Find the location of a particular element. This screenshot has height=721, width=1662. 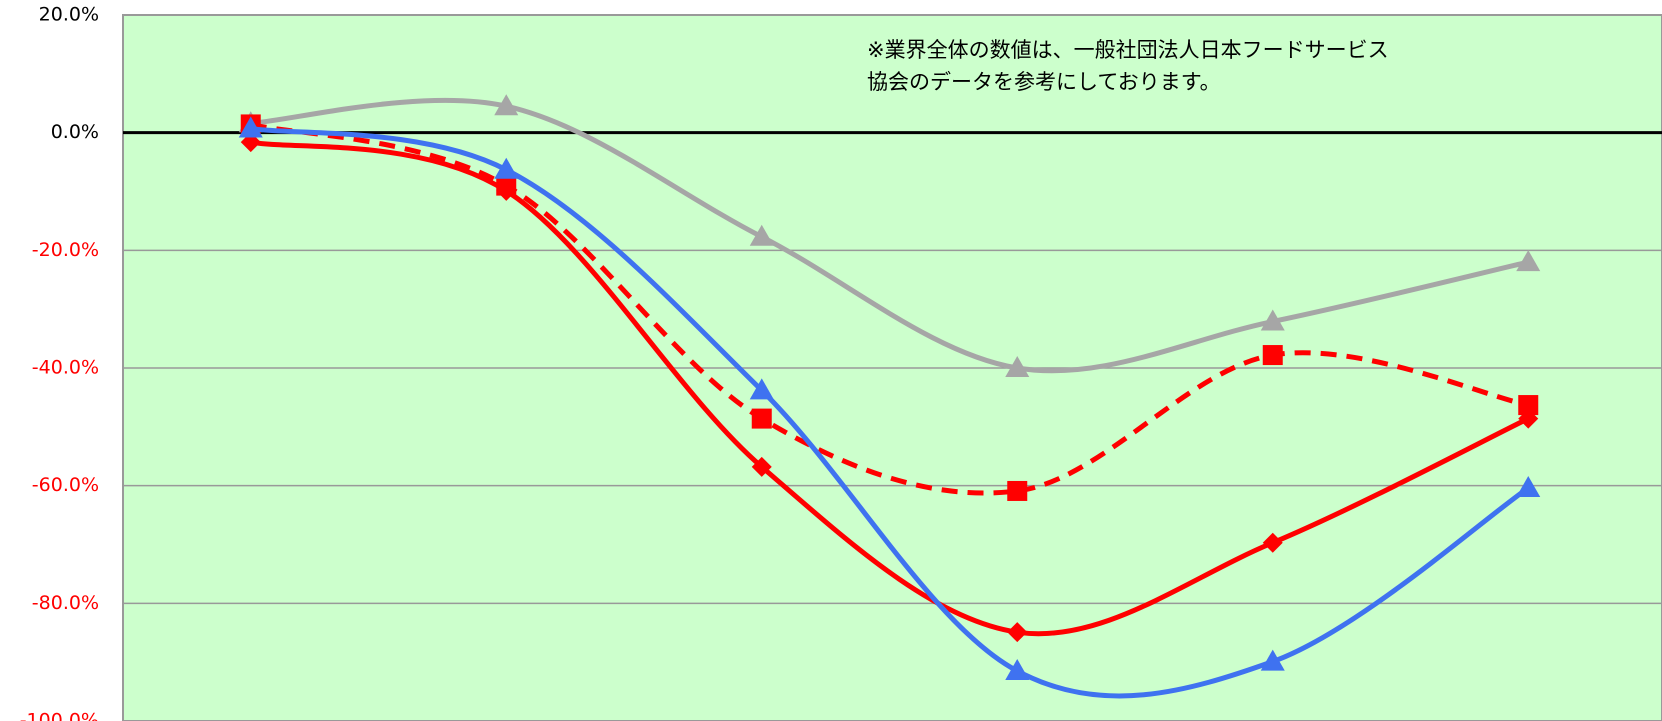

y-tick-label: -20.0% is located at coordinates (65, 250).